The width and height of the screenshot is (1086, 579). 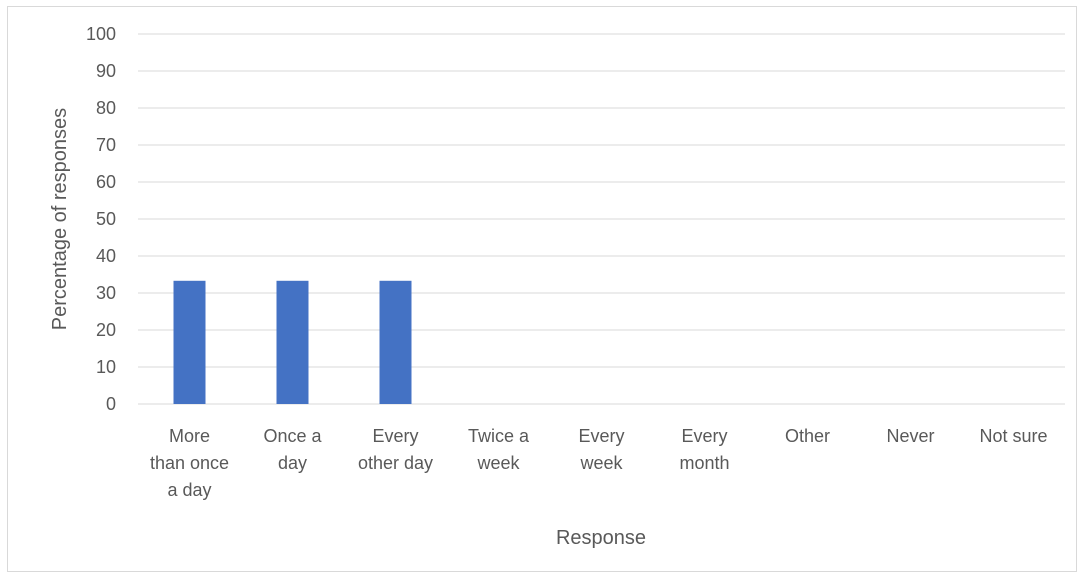 What do you see at coordinates (101, 34) in the screenshot?
I see `y-tick-label: 100` at bounding box center [101, 34].